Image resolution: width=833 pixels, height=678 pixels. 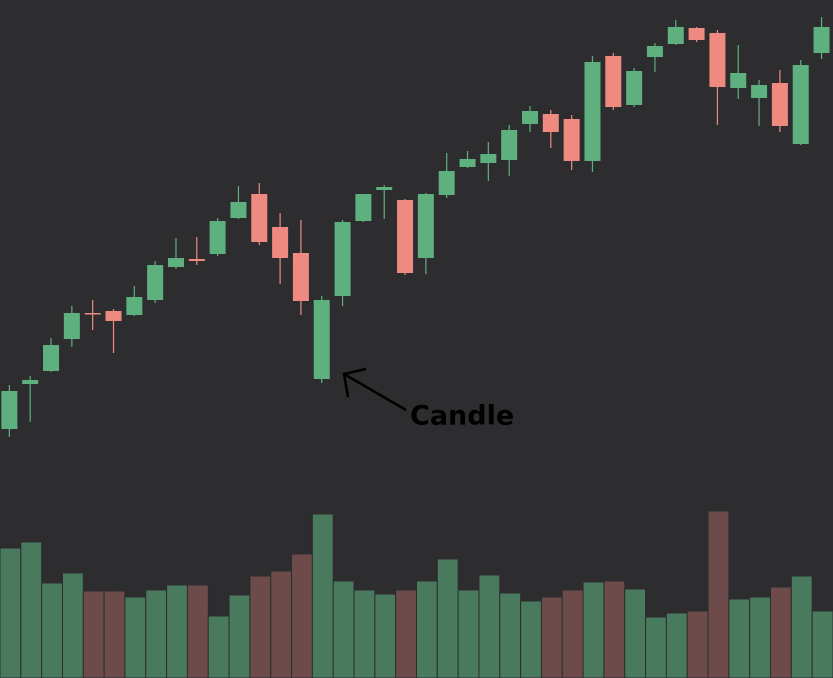 What do you see at coordinates (374, 389) in the screenshot?
I see `annotation-arrow` at bounding box center [374, 389].